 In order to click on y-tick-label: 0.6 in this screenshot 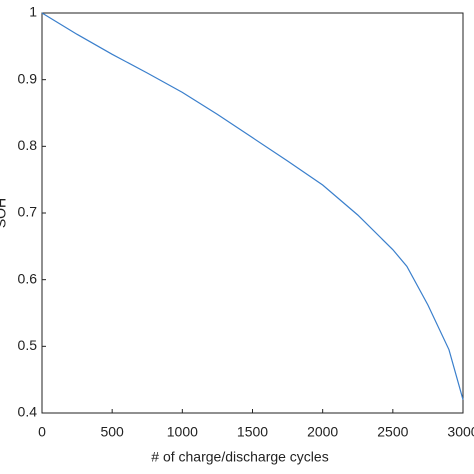, I will do `click(28, 278)`.